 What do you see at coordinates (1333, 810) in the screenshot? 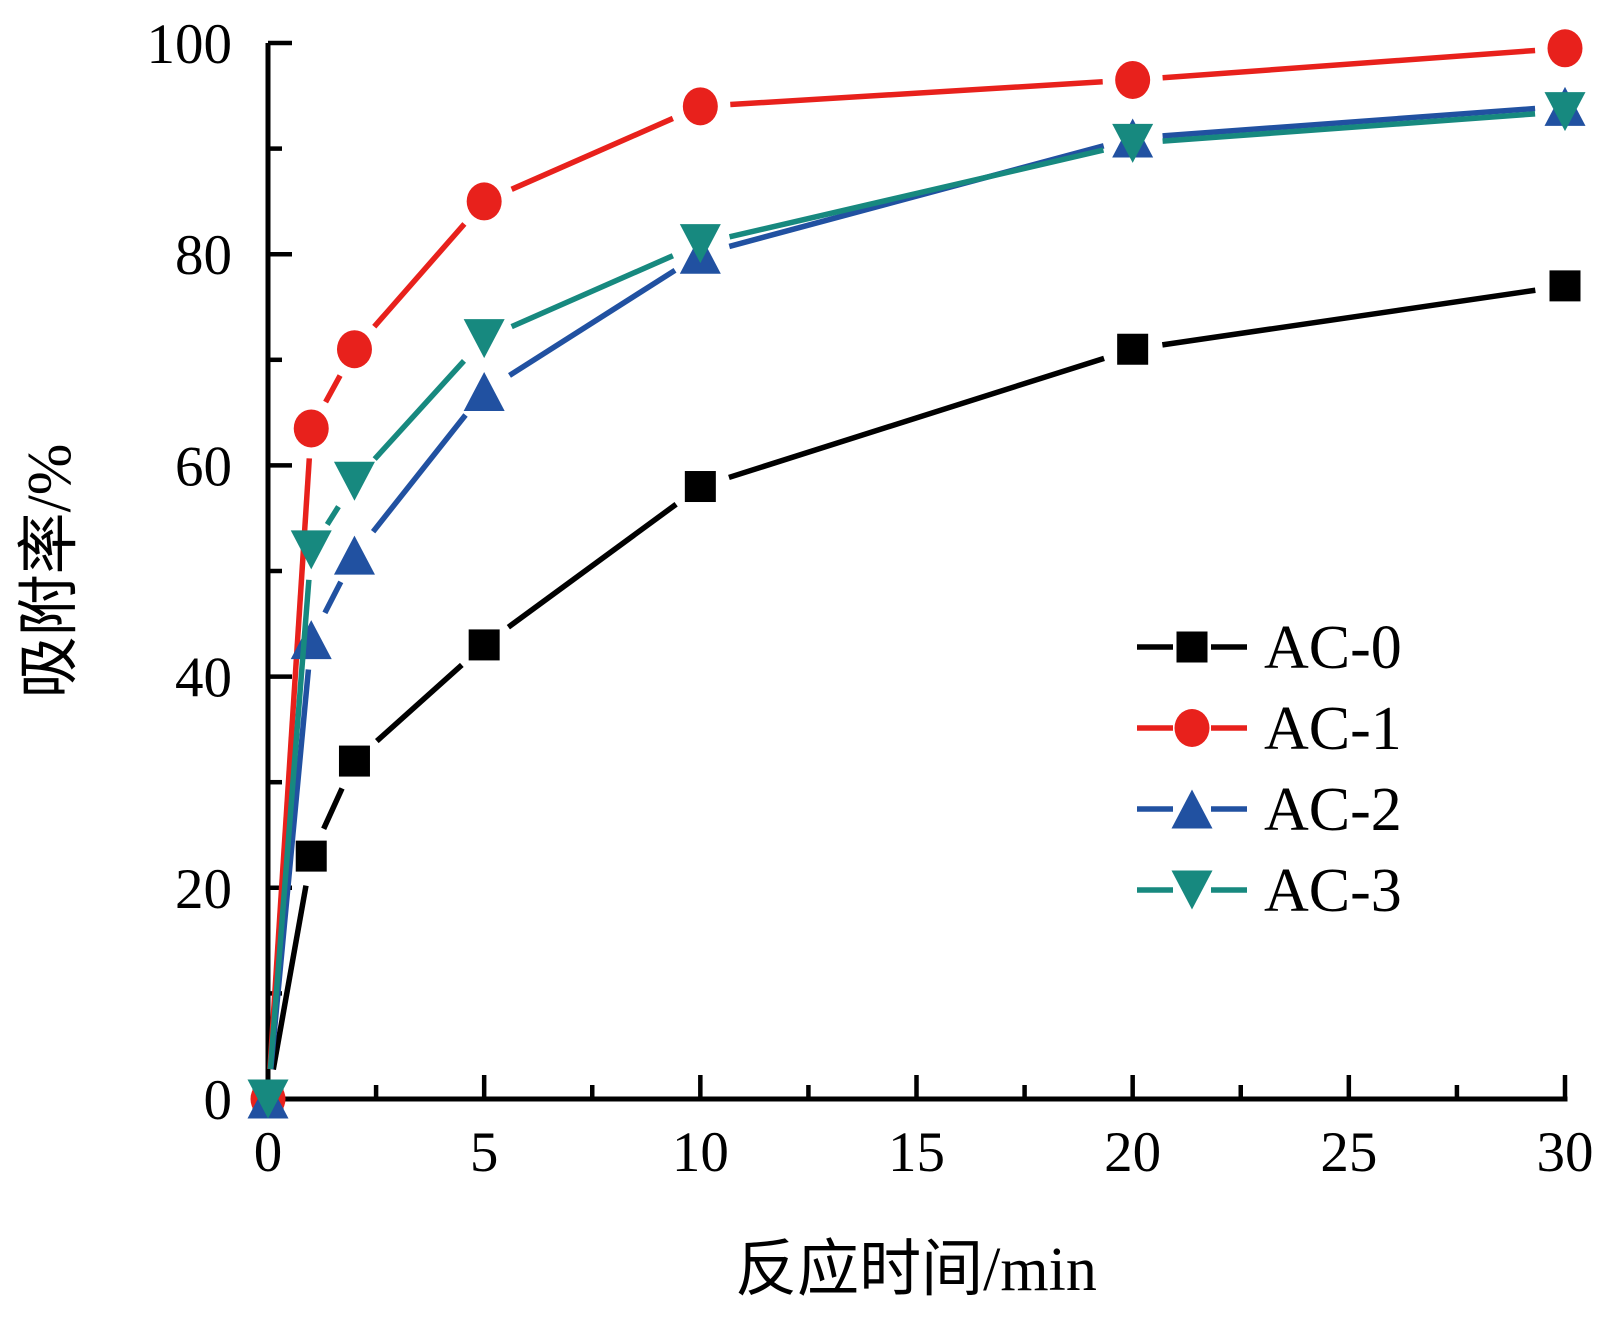
I see `legend-label-AC-2: AC-2` at bounding box center [1333, 810].